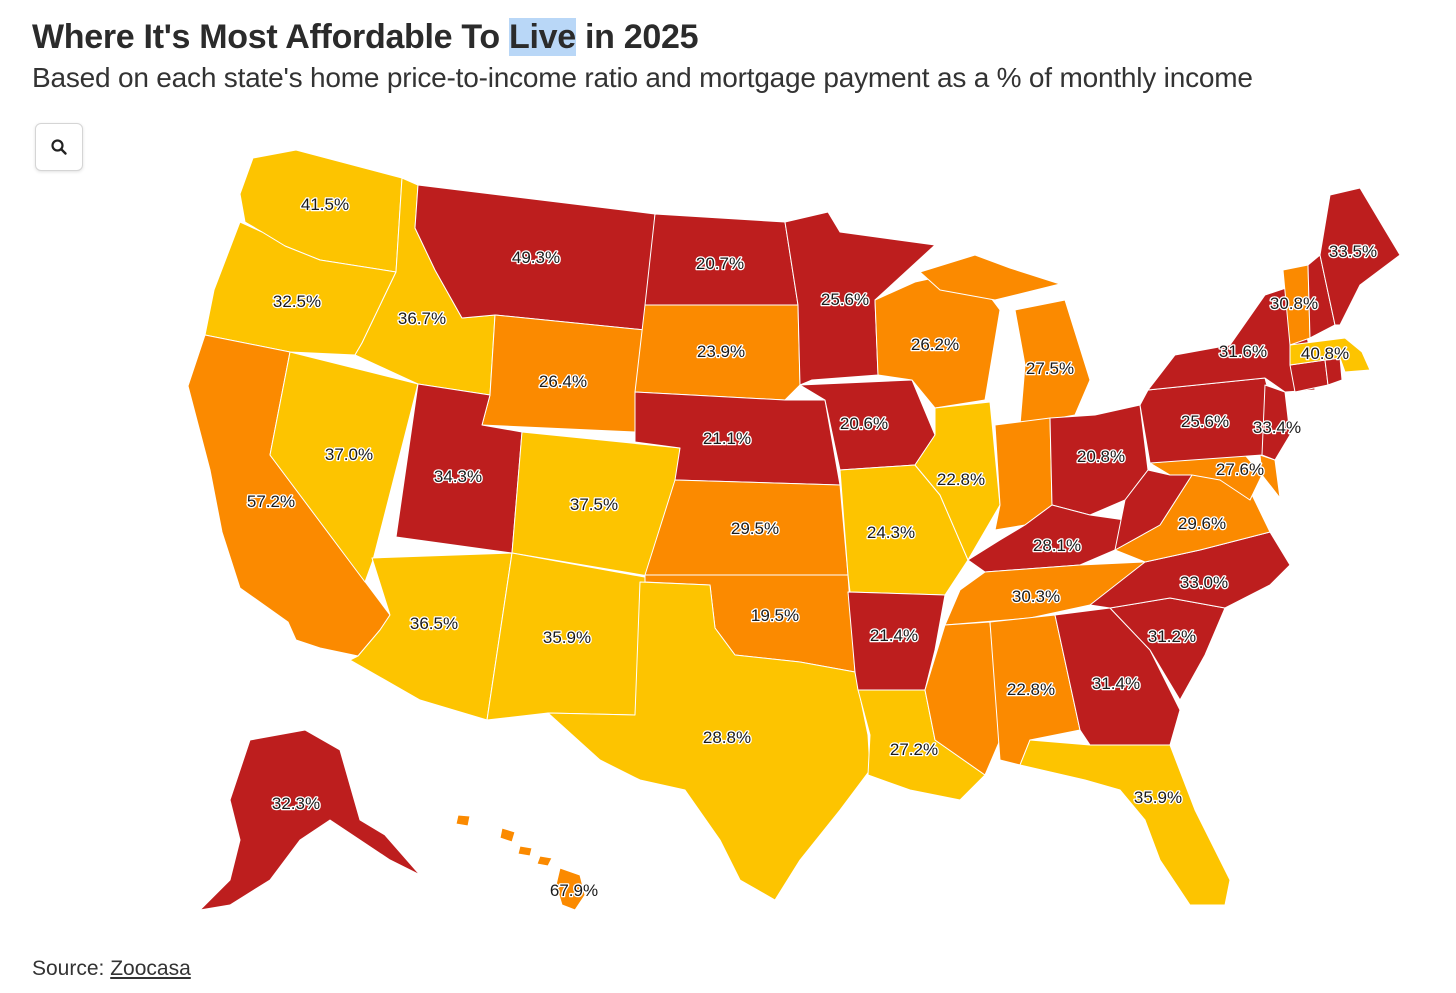 The image size is (1456, 993). Describe the element at coordinates (1294, 303) in the screenshot. I see `state-label-vt: 30.8%` at that location.